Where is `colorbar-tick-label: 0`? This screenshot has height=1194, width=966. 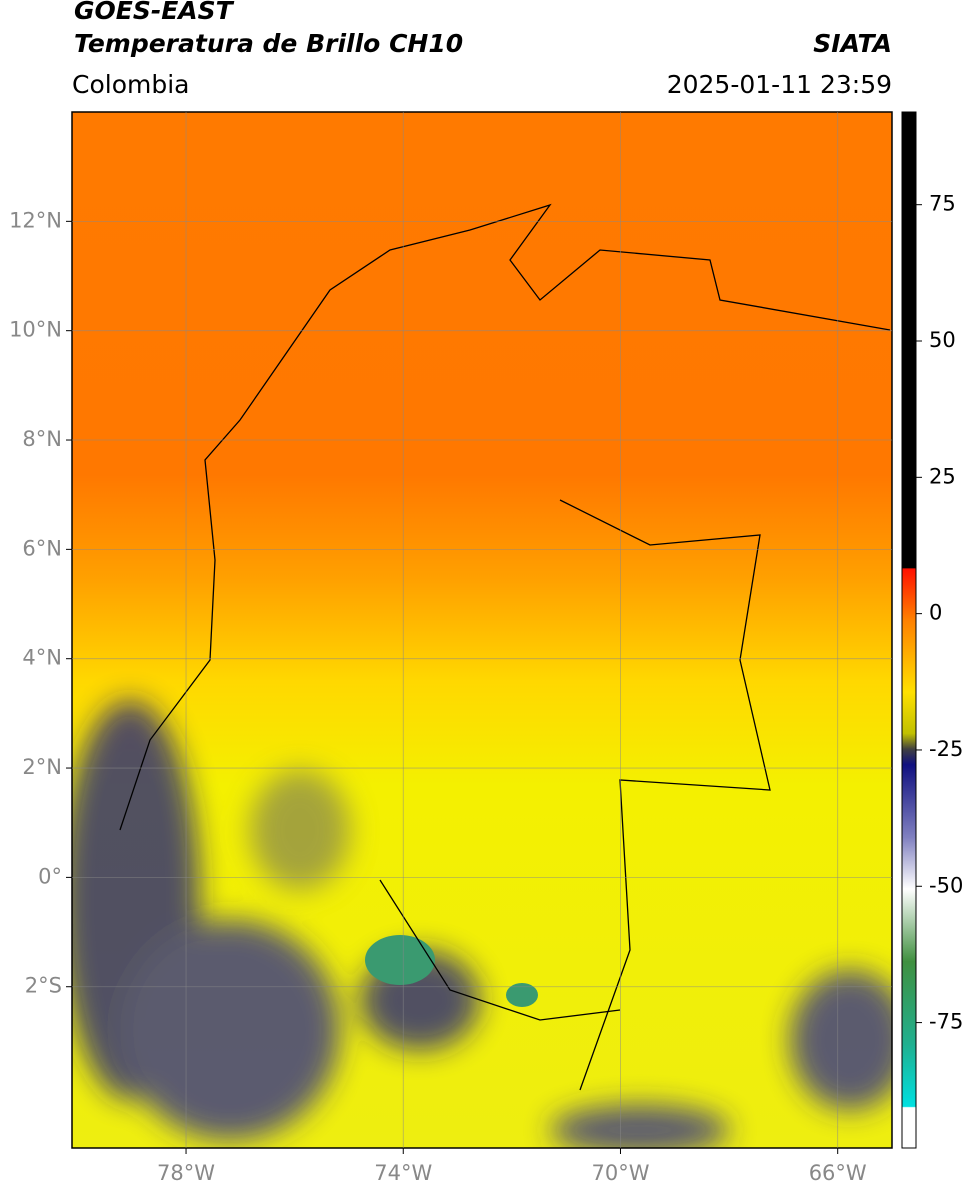 colorbar-tick-label: 0 is located at coordinates (935, 613).